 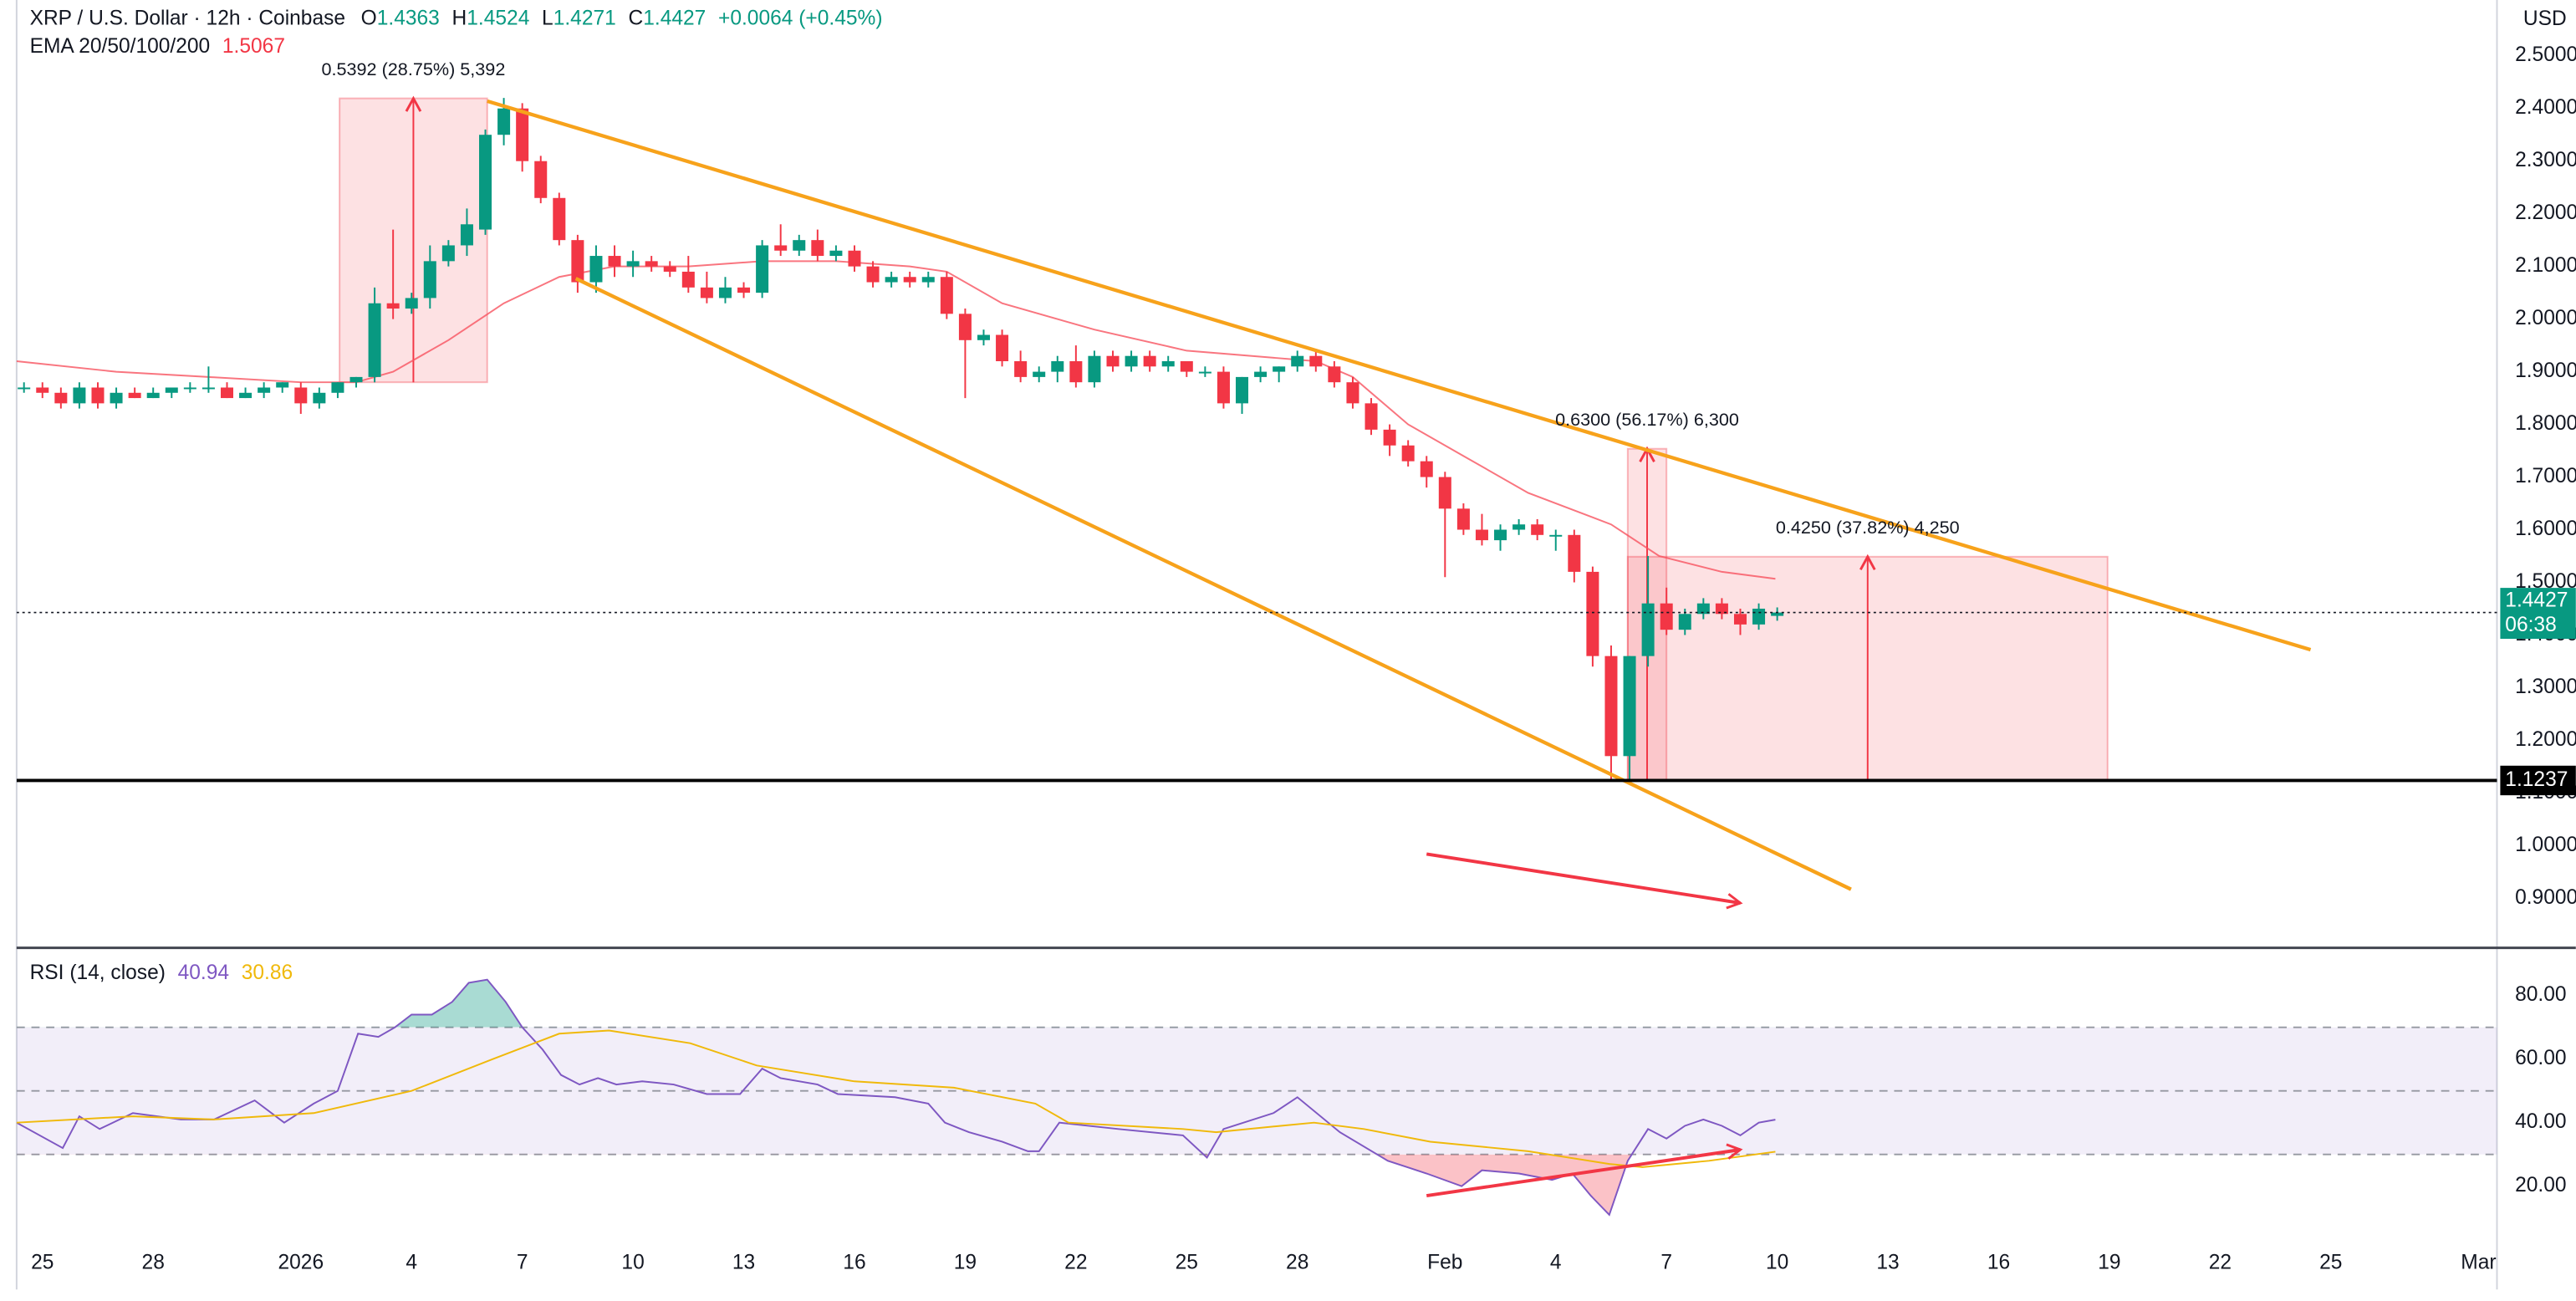 I want to click on ohlc-key: O, so click(x=369, y=19).